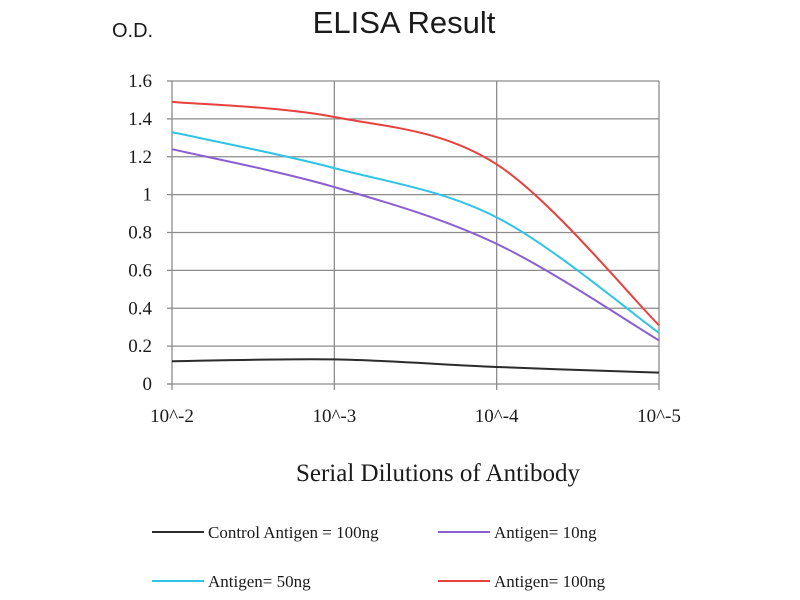 This screenshot has height=600, width=800. I want to click on y-axis-label: O.D., so click(132, 31).